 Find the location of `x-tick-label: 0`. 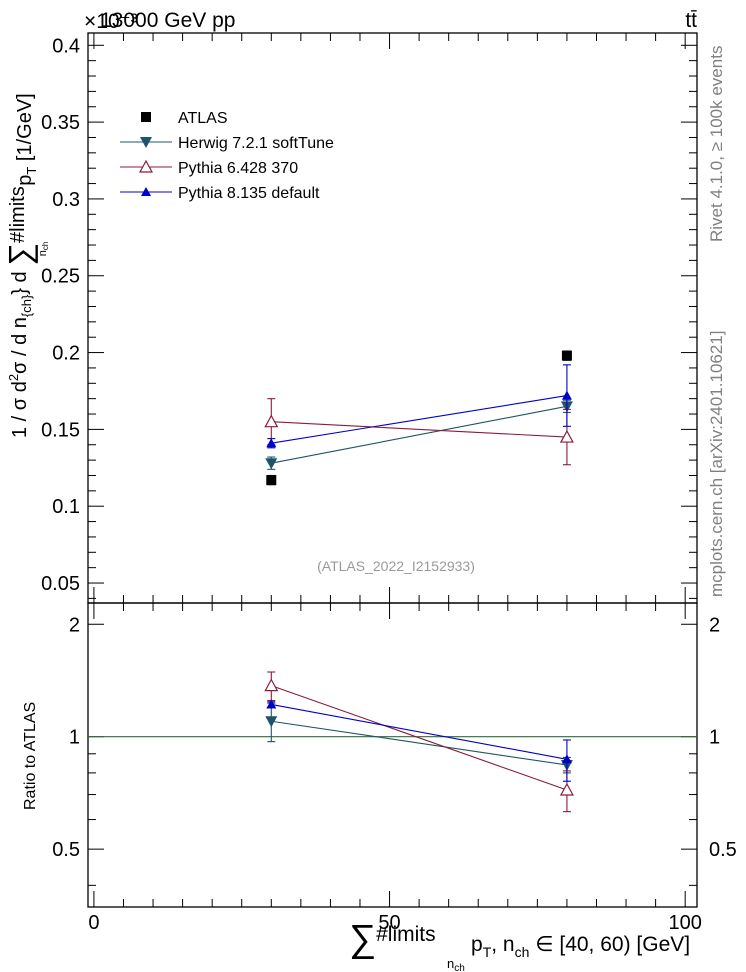

x-tick-label: 0 is located at coordinates (93, 923).